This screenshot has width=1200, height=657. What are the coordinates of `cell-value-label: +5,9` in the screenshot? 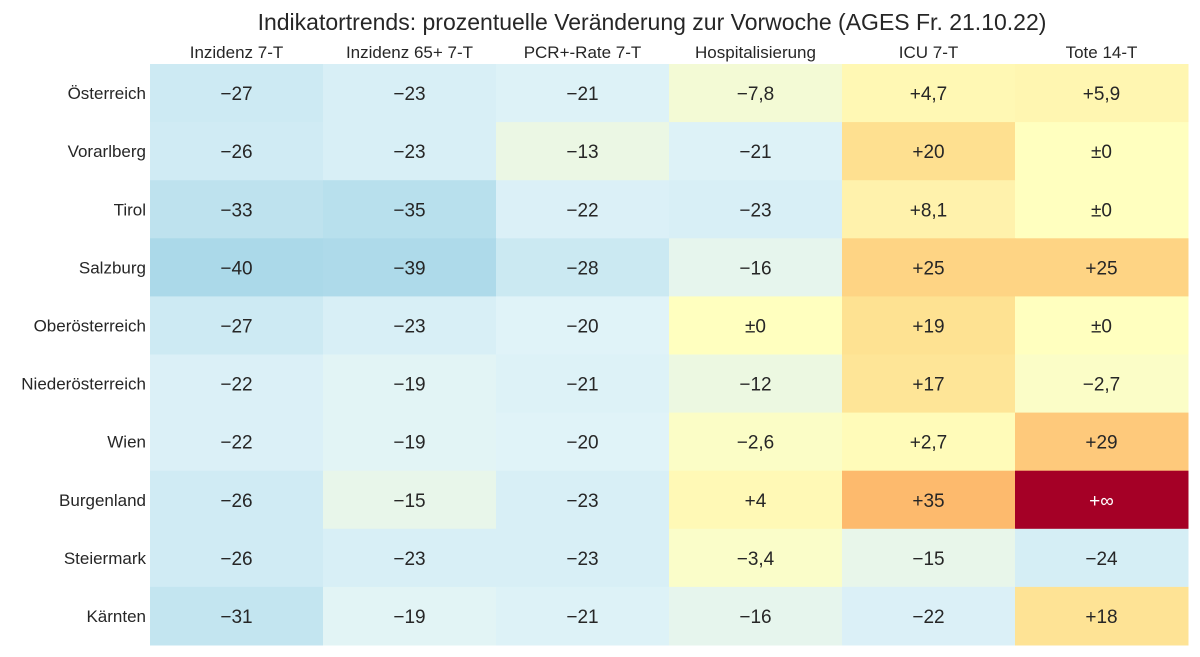 It's located at (1102, 94).